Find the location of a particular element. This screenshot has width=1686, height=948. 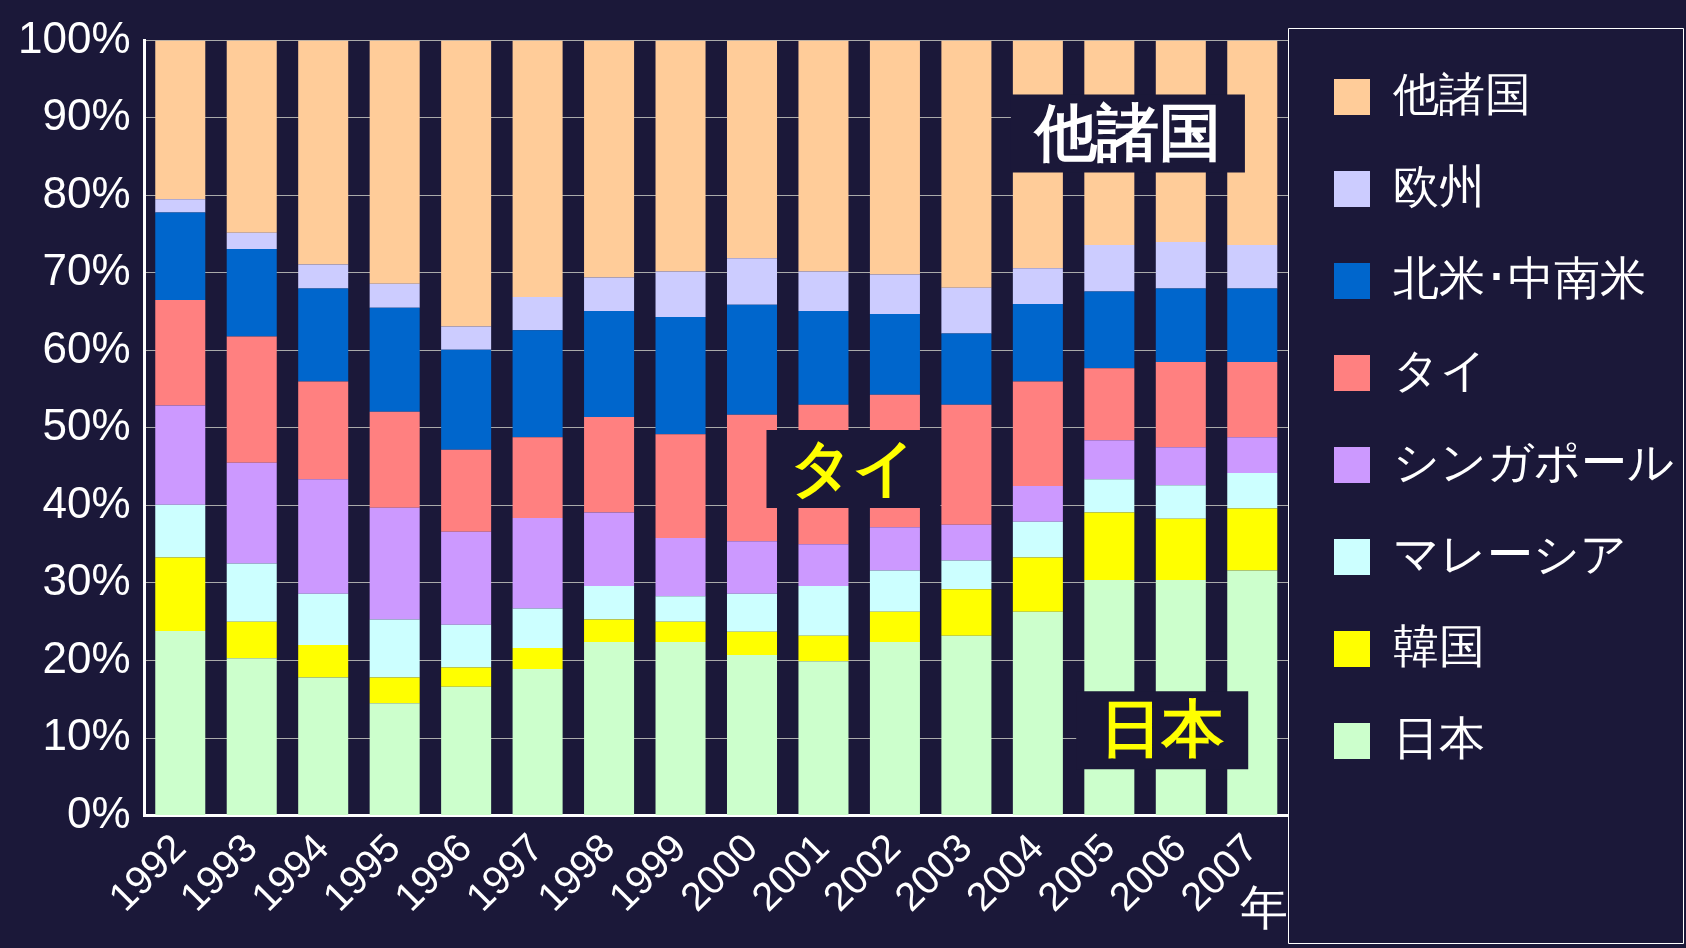

y-tick-label: 60% is located at coordinates (86, 347).